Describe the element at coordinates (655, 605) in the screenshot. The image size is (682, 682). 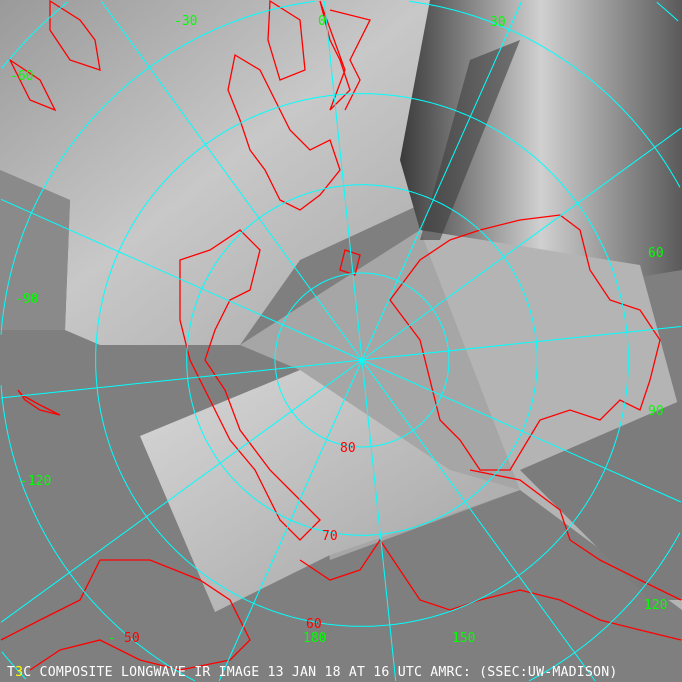
I see `longitude-label-120: 120` at that location.